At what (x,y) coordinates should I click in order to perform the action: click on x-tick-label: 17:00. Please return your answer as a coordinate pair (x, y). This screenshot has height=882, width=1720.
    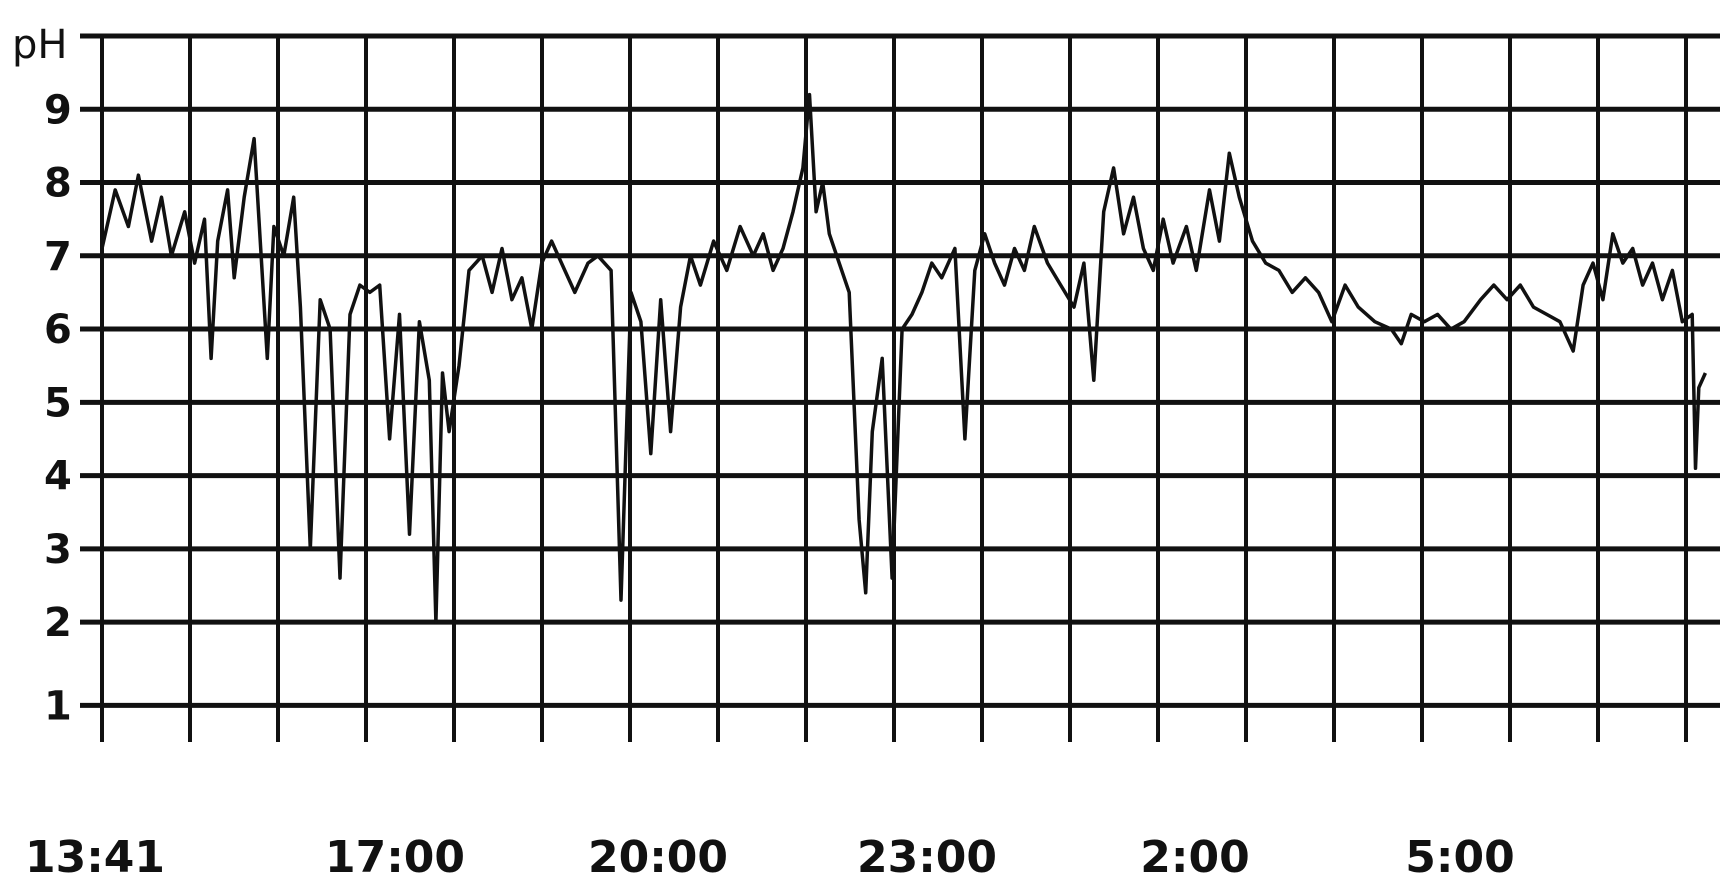
    Looking at the image, I should click on (395, 857).